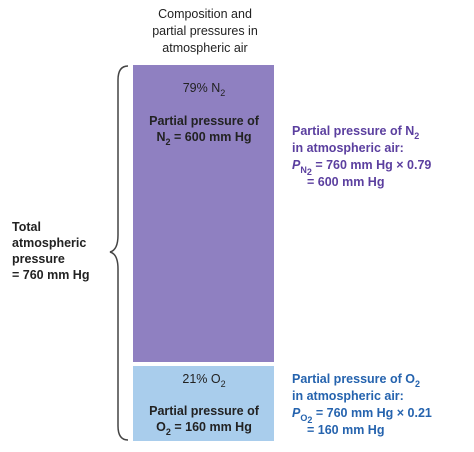 Image resolution: width=474 pixels, height=452 pixels. I want to click on box-label: 21% O2, so click(203, 380).